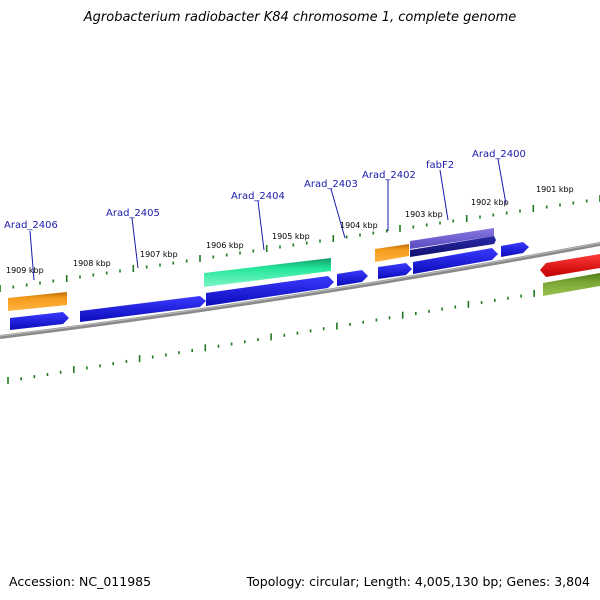 The width and height of the screenshot is (600, 600). I want to click on gene-red-arrow, so click(570, 265).